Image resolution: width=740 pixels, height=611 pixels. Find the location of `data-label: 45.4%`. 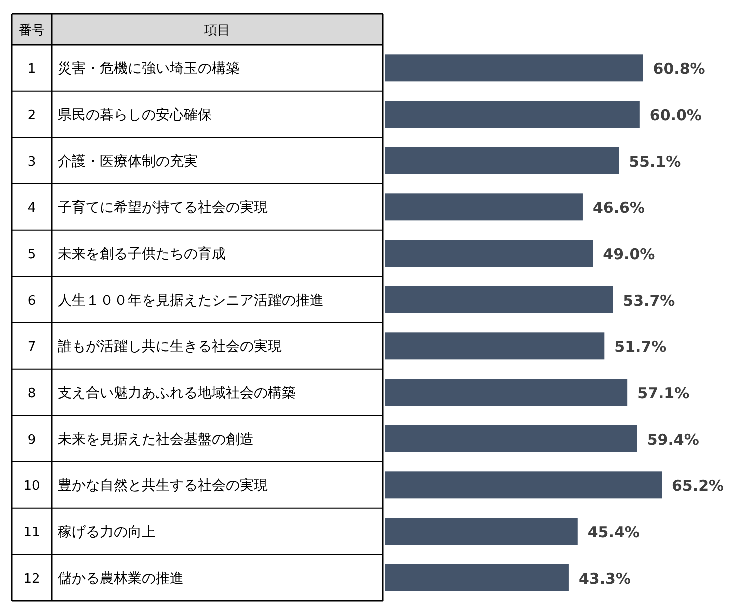

data-label: 45.4% is located at coordinates (614, 533).